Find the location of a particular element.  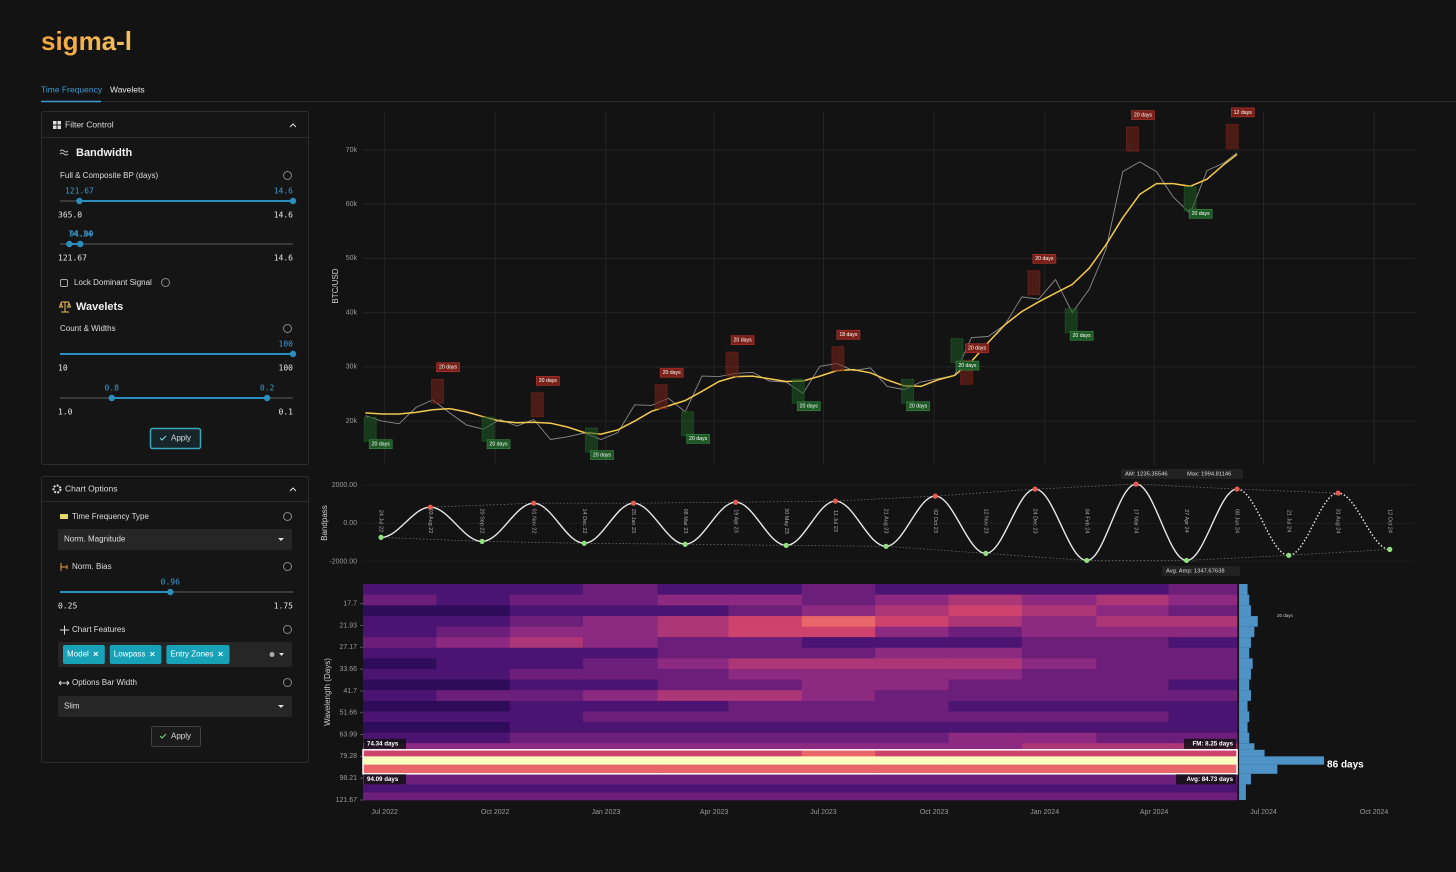

checkbox is located at coordinates (64, 283).